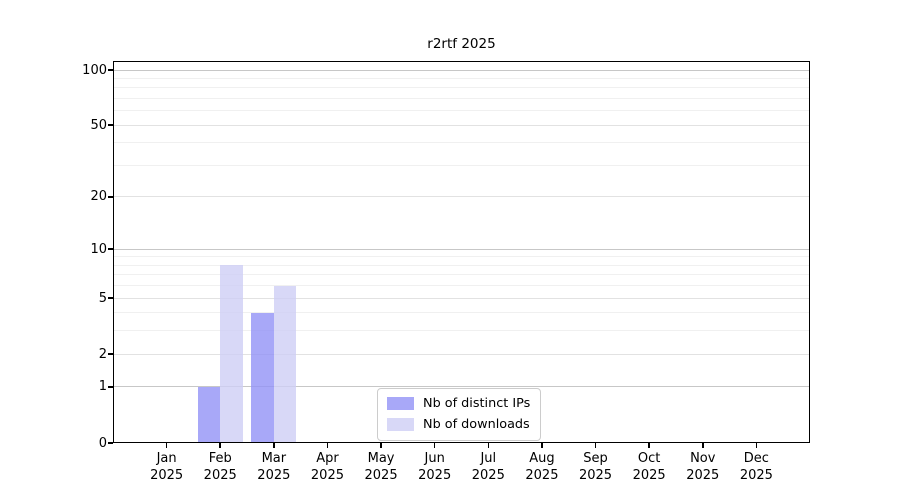 The width and height of the screenshot is (900, 500). What do you see at coordinates (167, 467) in the screenshot?
I see `x-tick-label-Jan: Jan 2025` at bounding box center [167, 467].